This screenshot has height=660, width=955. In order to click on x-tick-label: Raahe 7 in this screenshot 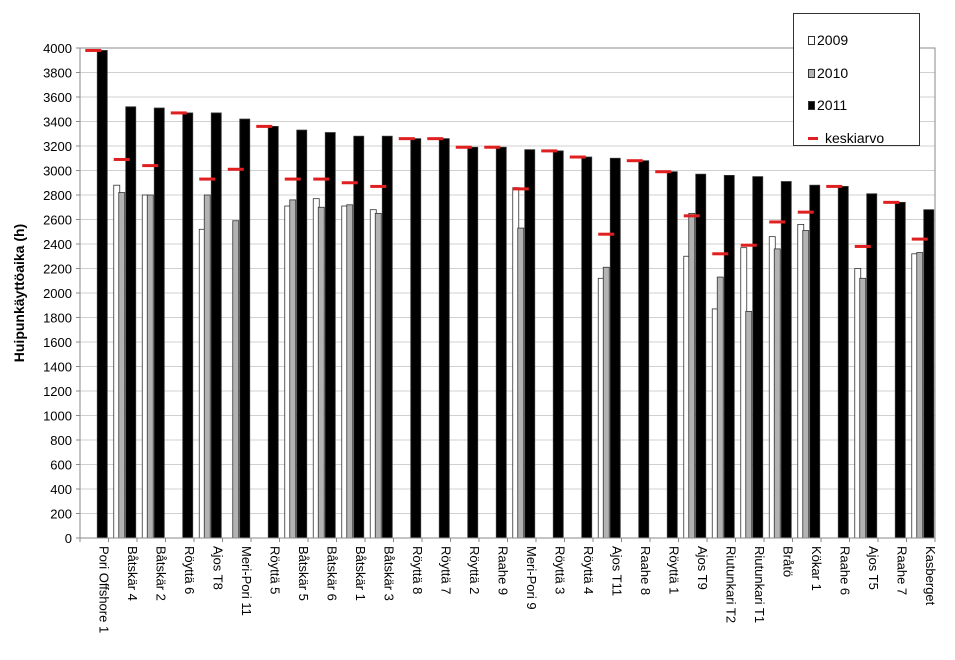, I will do `click(901, 570)`.